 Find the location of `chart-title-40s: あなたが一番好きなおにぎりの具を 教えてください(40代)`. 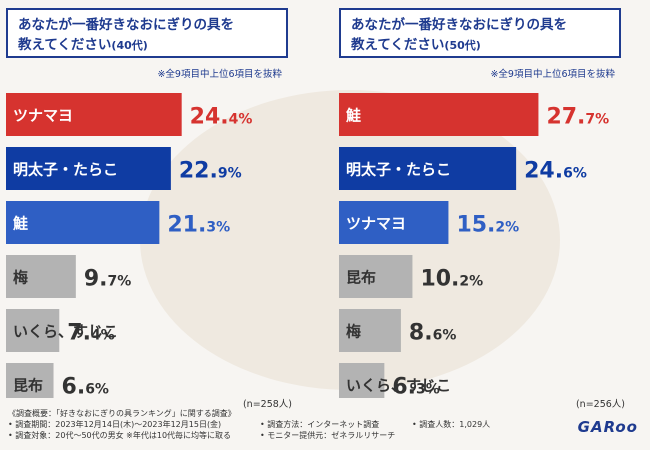

chart-title-40s: あなたが一番好きなおにぎりの具を 教えてください(40代) is located at coordinates (147, 33).